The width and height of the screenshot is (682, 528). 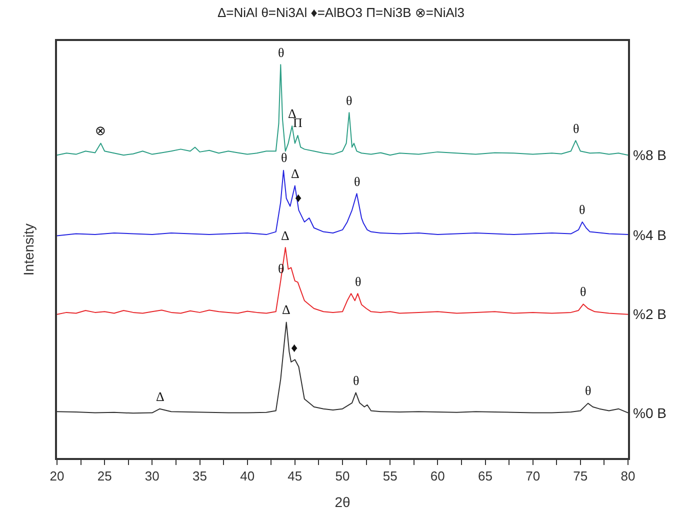 What do you see at coordinates (533, 476) in the screenshot?
I see `x-tick-label: 70` at bounding box center [533, 476].